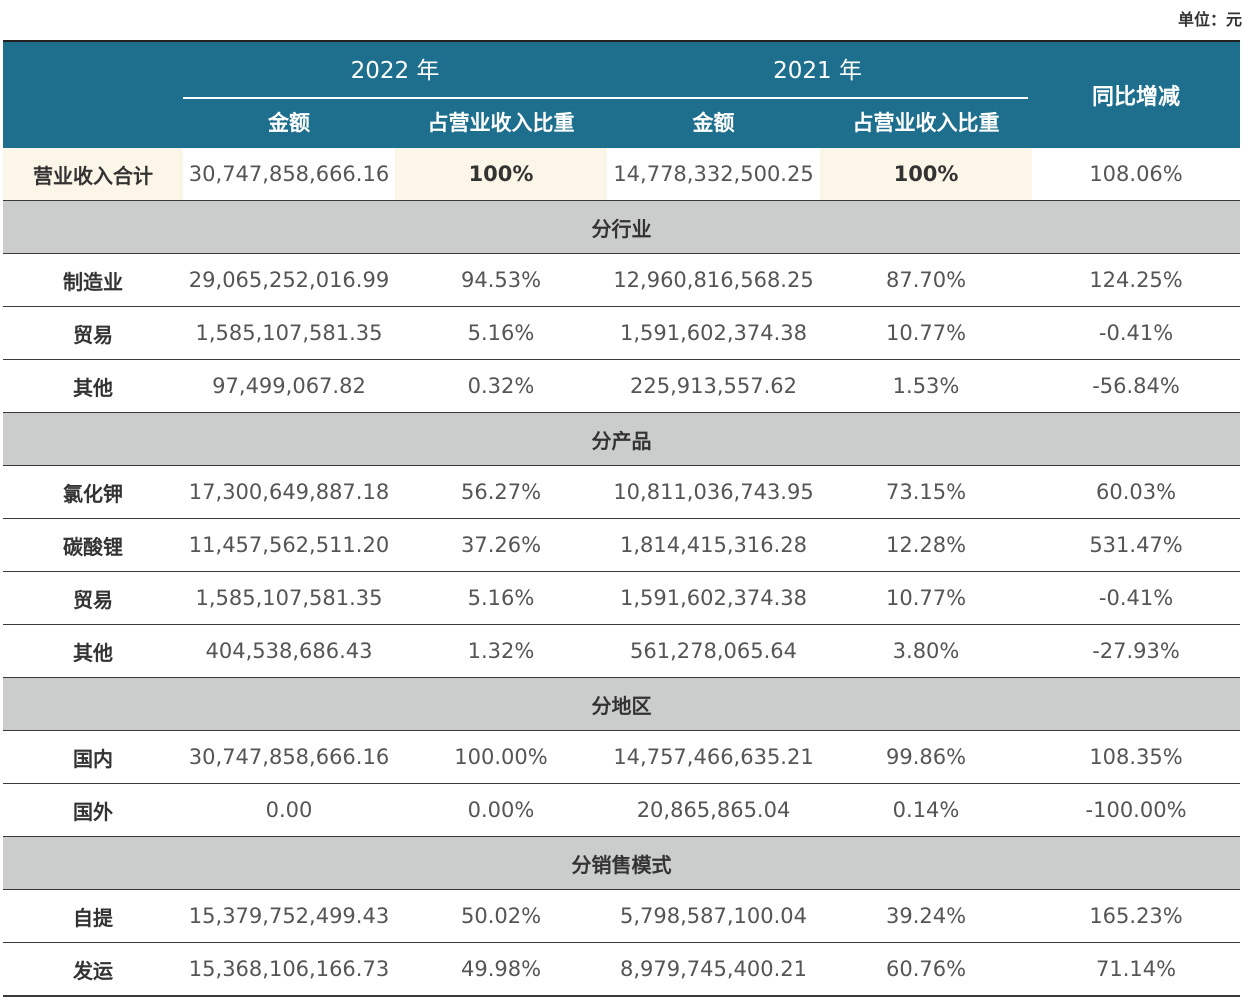  What do you see at coordinates (926, 810) in the screenshot?
I see `ratio-2021-cell: 0.14%` at bounding box center [926, 810].